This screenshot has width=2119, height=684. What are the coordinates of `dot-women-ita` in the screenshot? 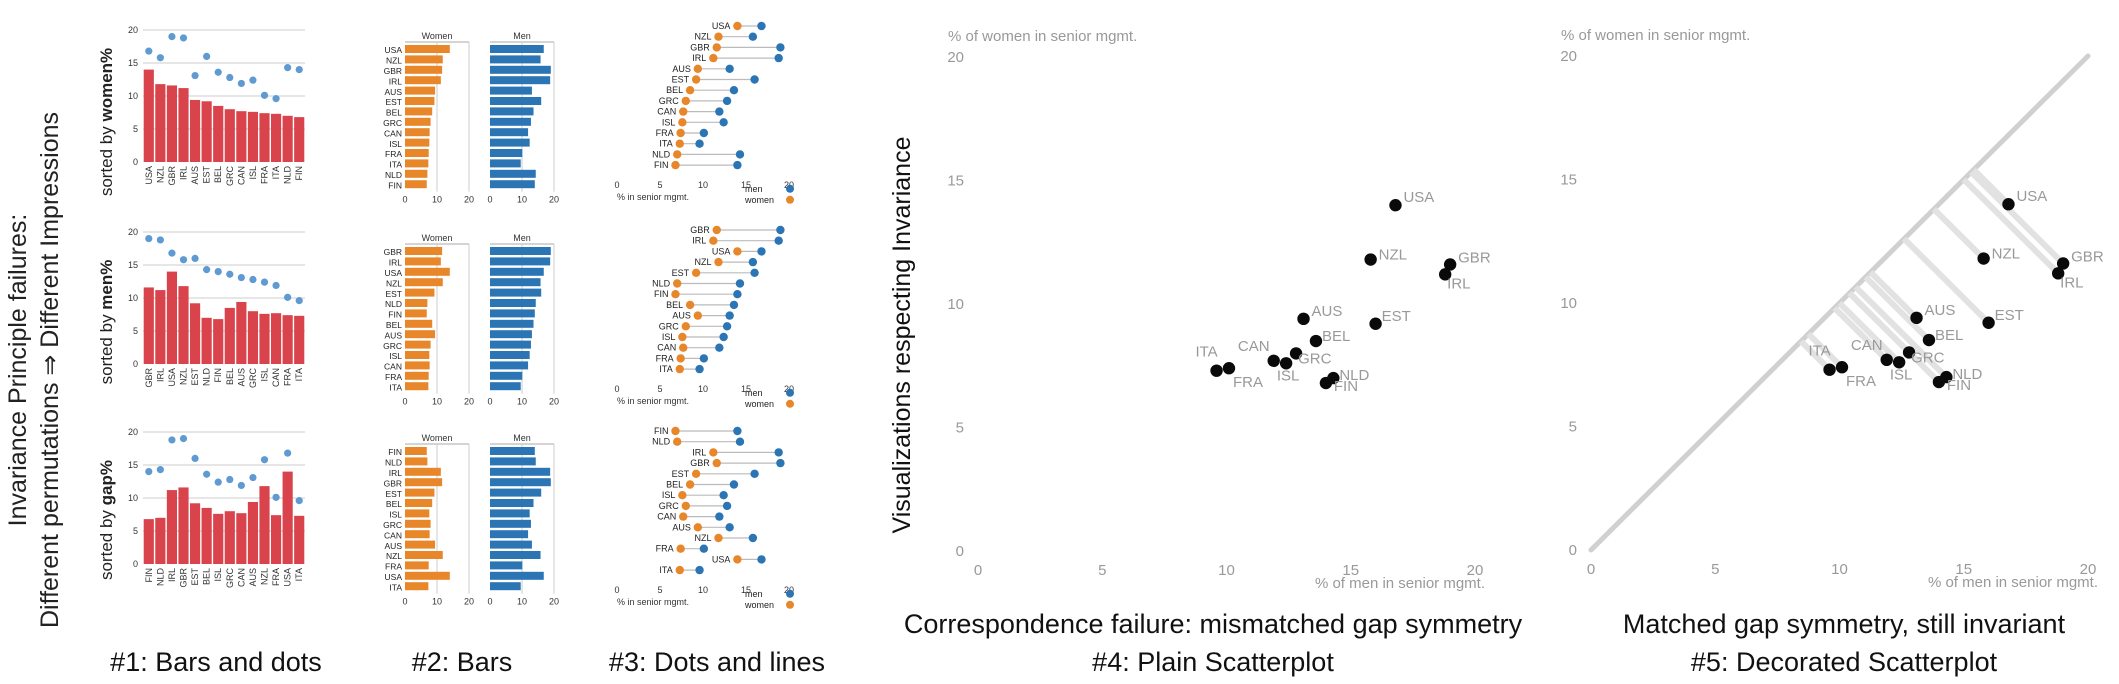 It's located at (679, 143).